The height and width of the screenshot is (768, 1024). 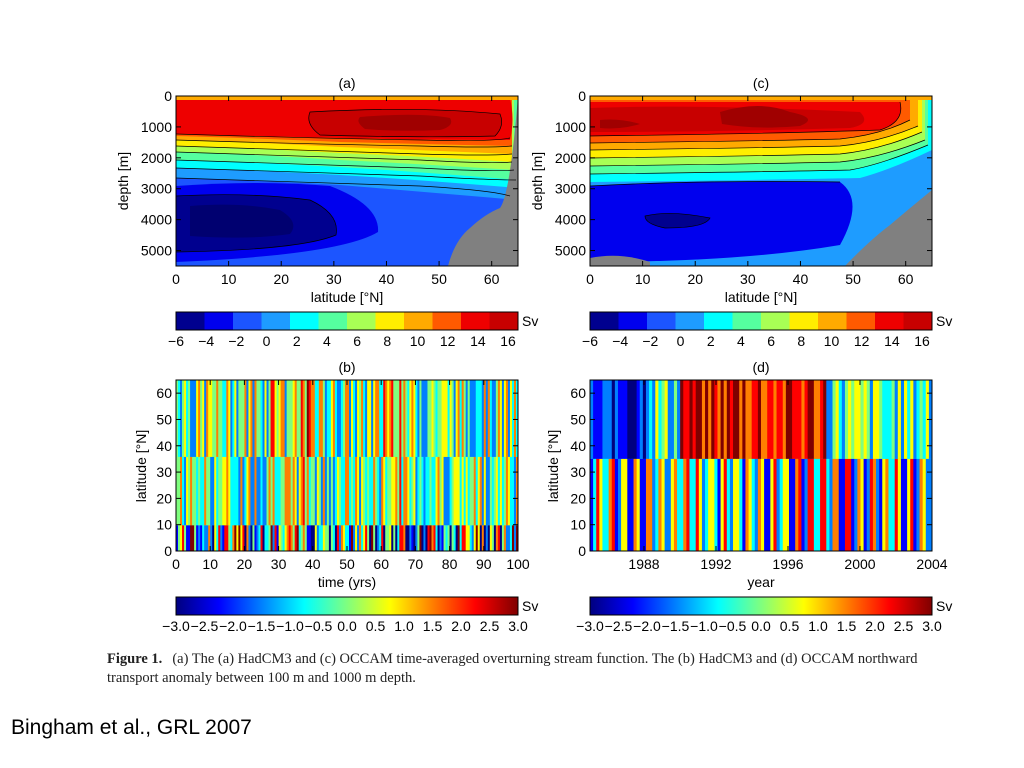 I want to click on x-tick-label: 50, so click(x=439, y=279).